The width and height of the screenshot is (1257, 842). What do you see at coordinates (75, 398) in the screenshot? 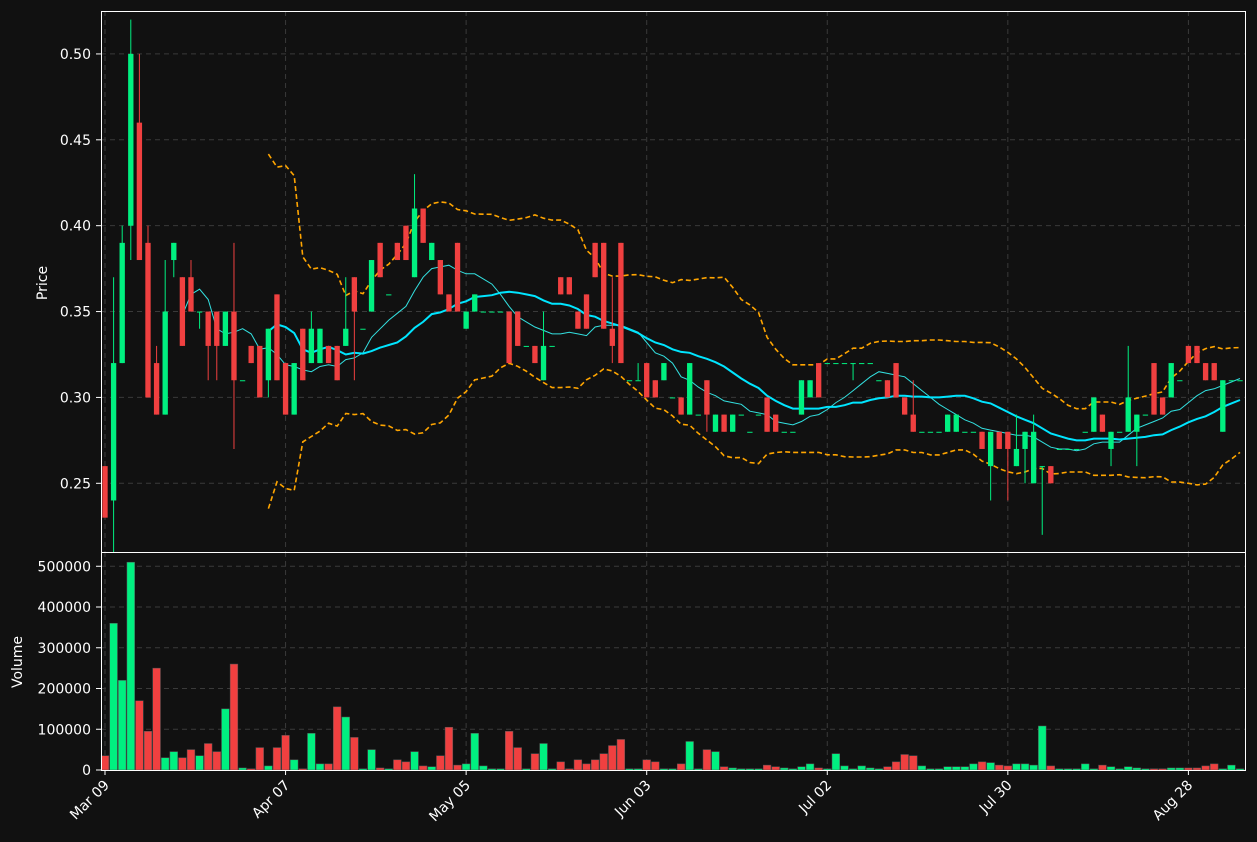
I see `price-tick-label: 0.30` at bounding box center [75, 398].